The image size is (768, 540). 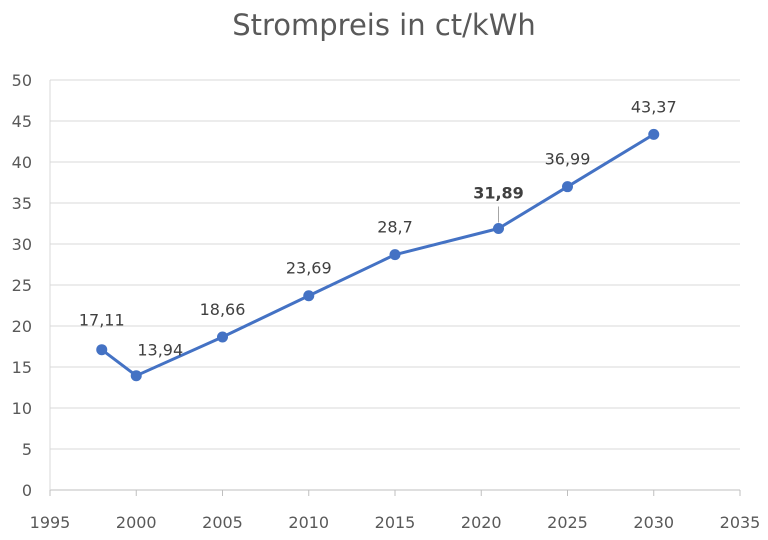 What do you see at coordinates (481, 522) in the screenshot?
I see `x-tick-label-2020: 2020` at bounding box center [481, 522].